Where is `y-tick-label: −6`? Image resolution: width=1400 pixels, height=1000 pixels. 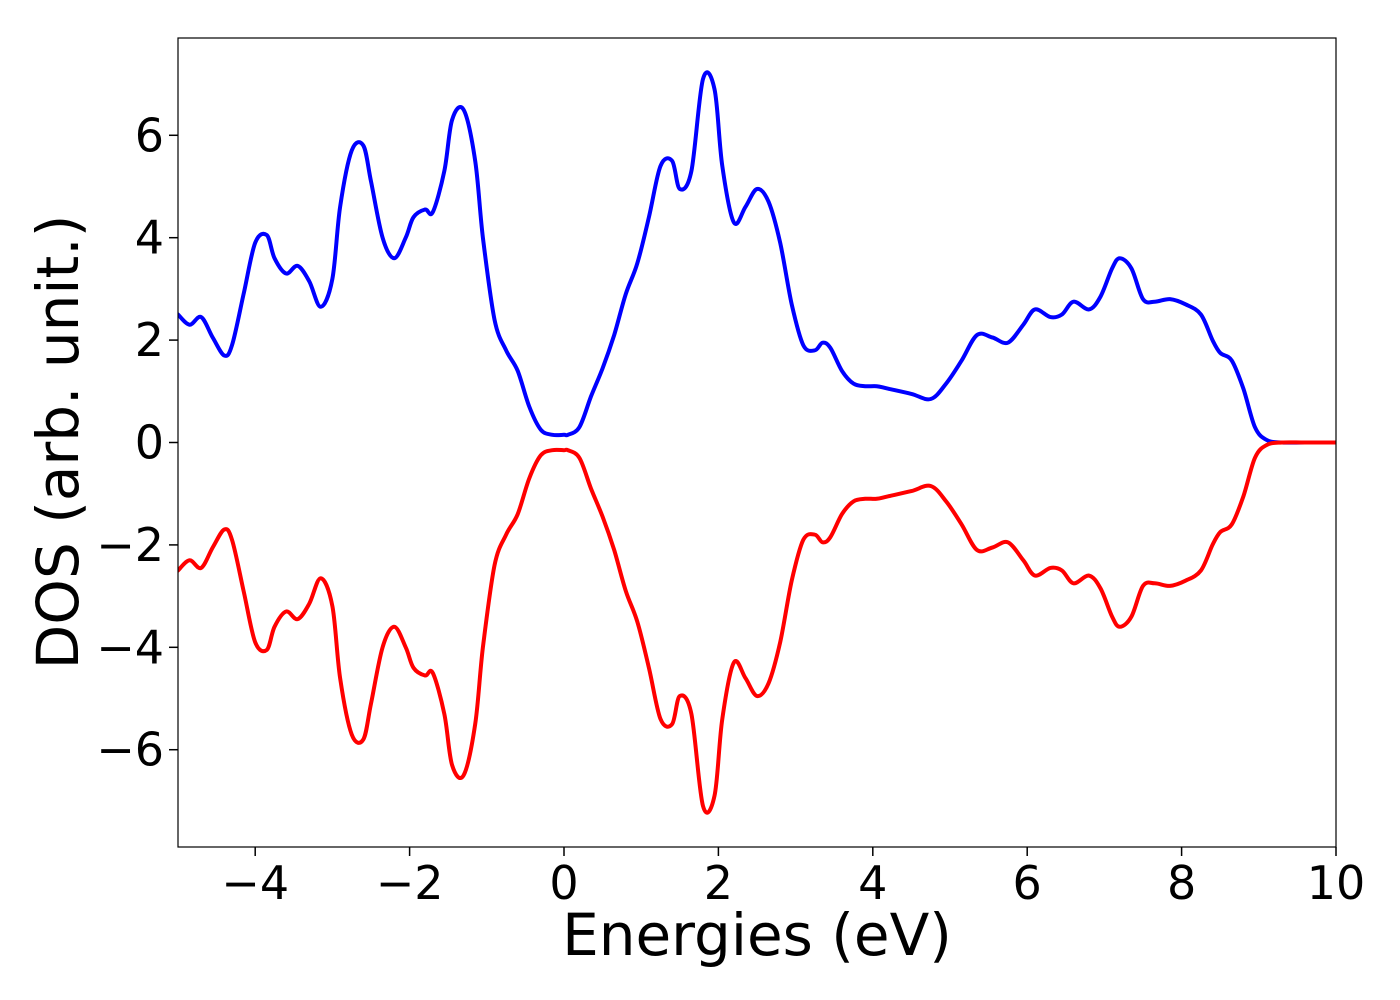 y-tick-label: −6 is located at coordinates (130, 750).